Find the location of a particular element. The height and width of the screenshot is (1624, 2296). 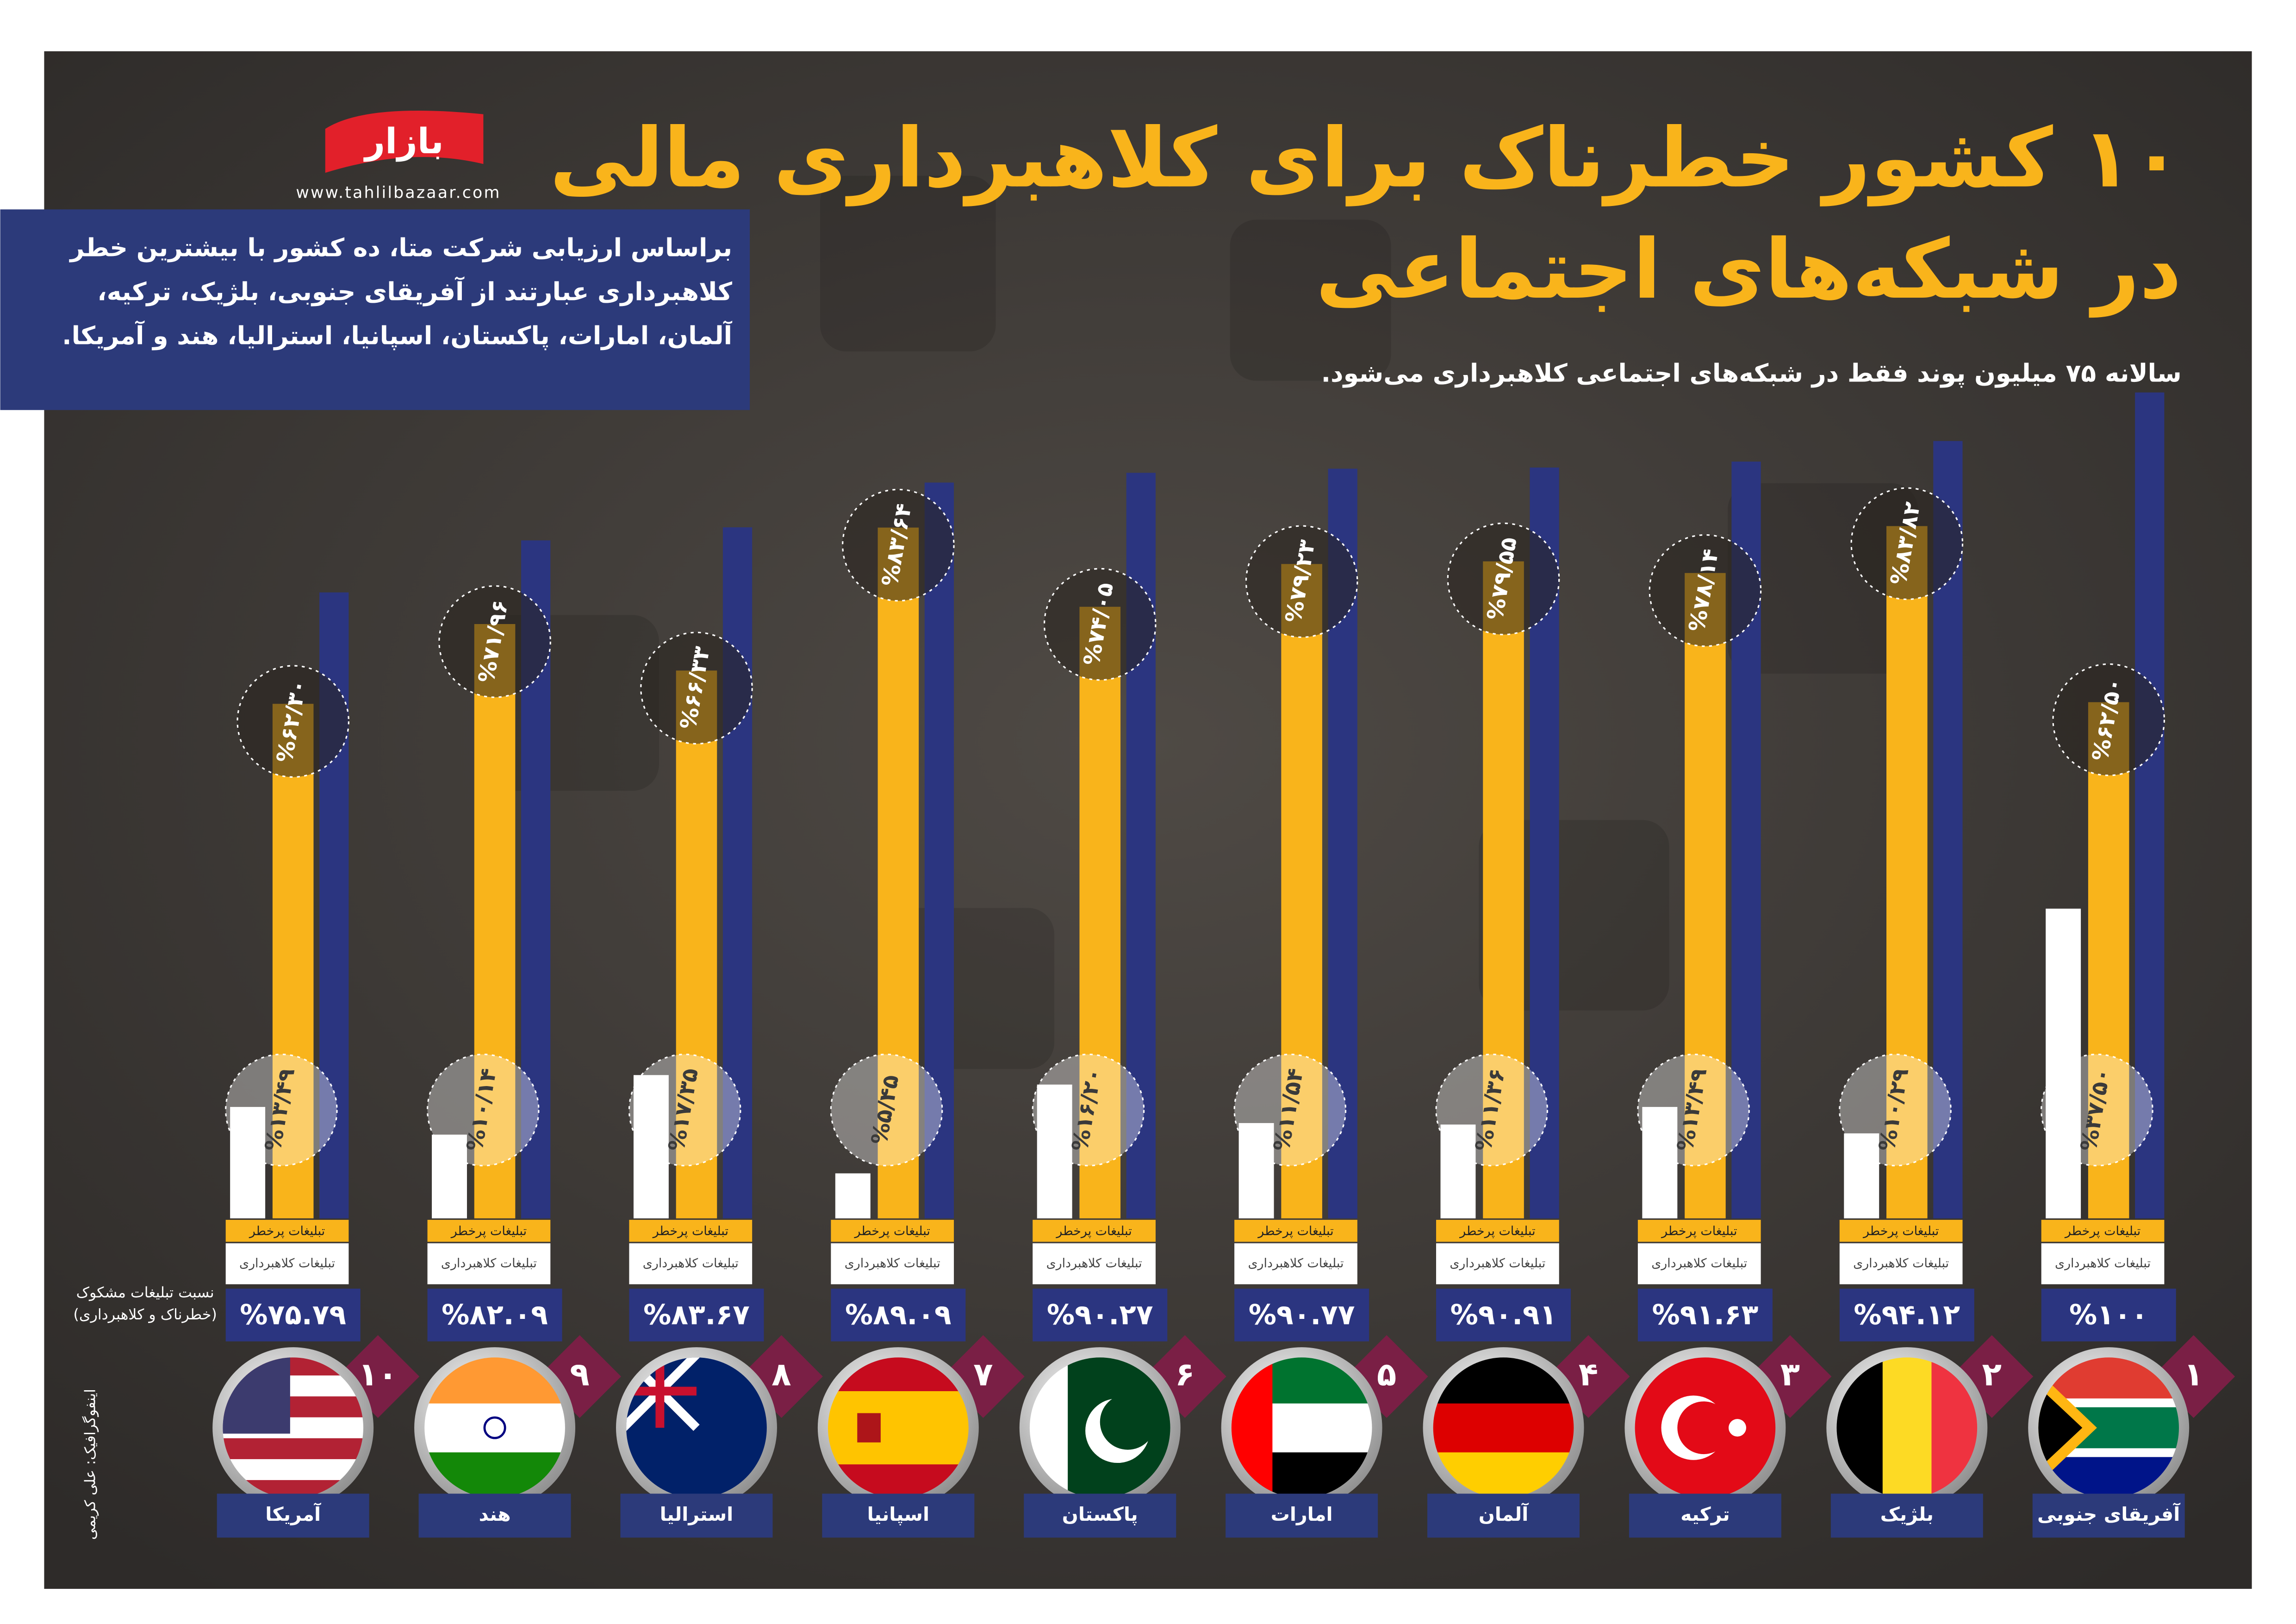

flag-star is located at coordinates (1737, 1428).